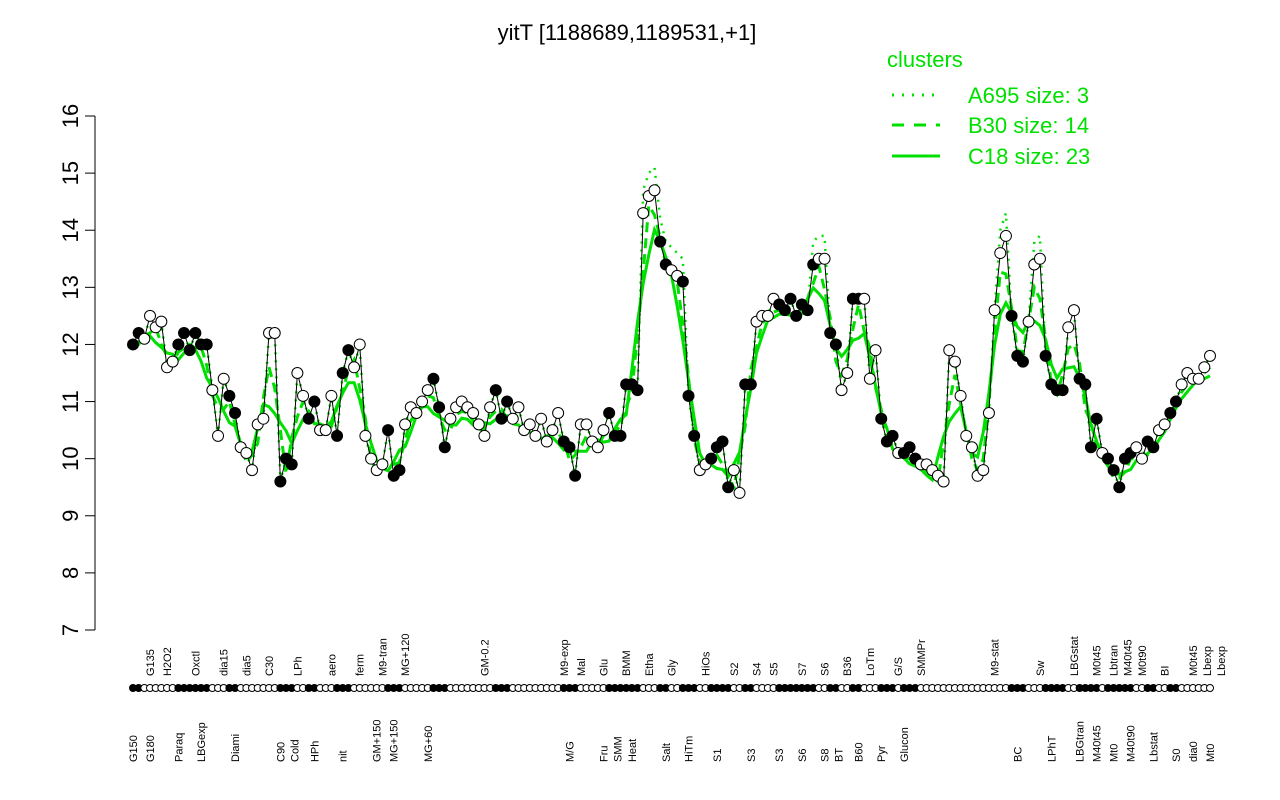 This screenshot has width=1280, height=800. I want to click on y-tick-label: 12, so click(70, 344).